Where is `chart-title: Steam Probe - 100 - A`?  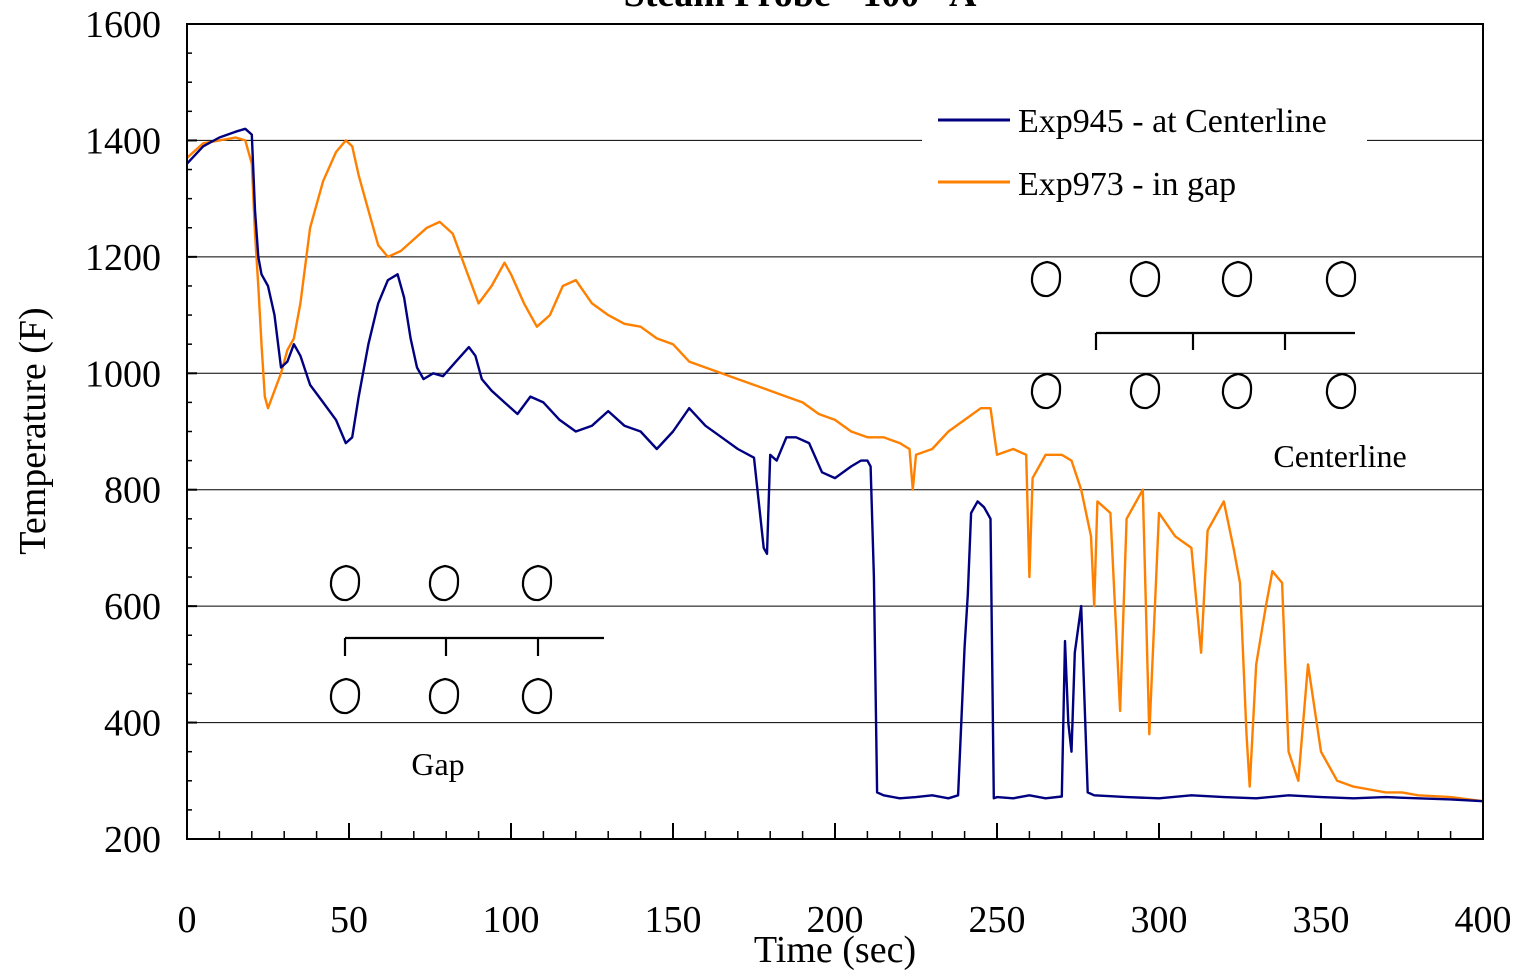
chart-title: Steam Probe - 100 - A is located at coordinates (800, 7).